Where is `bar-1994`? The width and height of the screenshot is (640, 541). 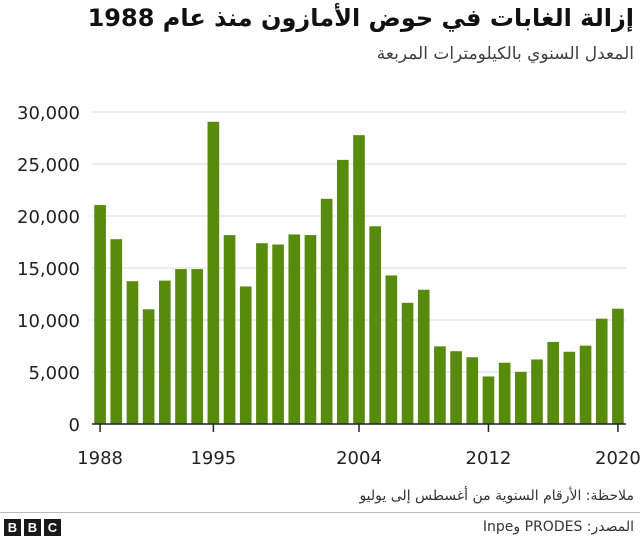
bar-1994 is located at coordinates (197, 346).